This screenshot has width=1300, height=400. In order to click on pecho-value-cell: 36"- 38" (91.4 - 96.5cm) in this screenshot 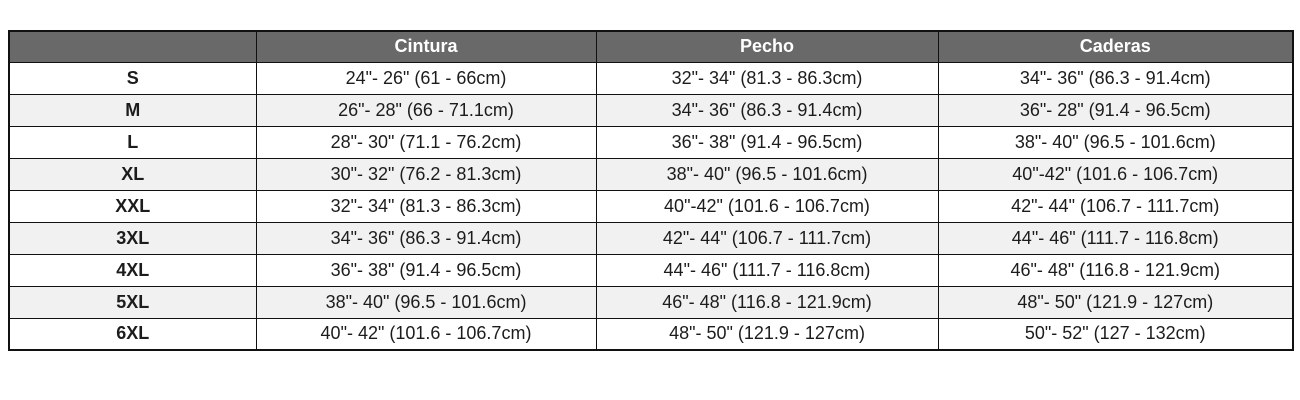, I will do `click(767, 142)`.